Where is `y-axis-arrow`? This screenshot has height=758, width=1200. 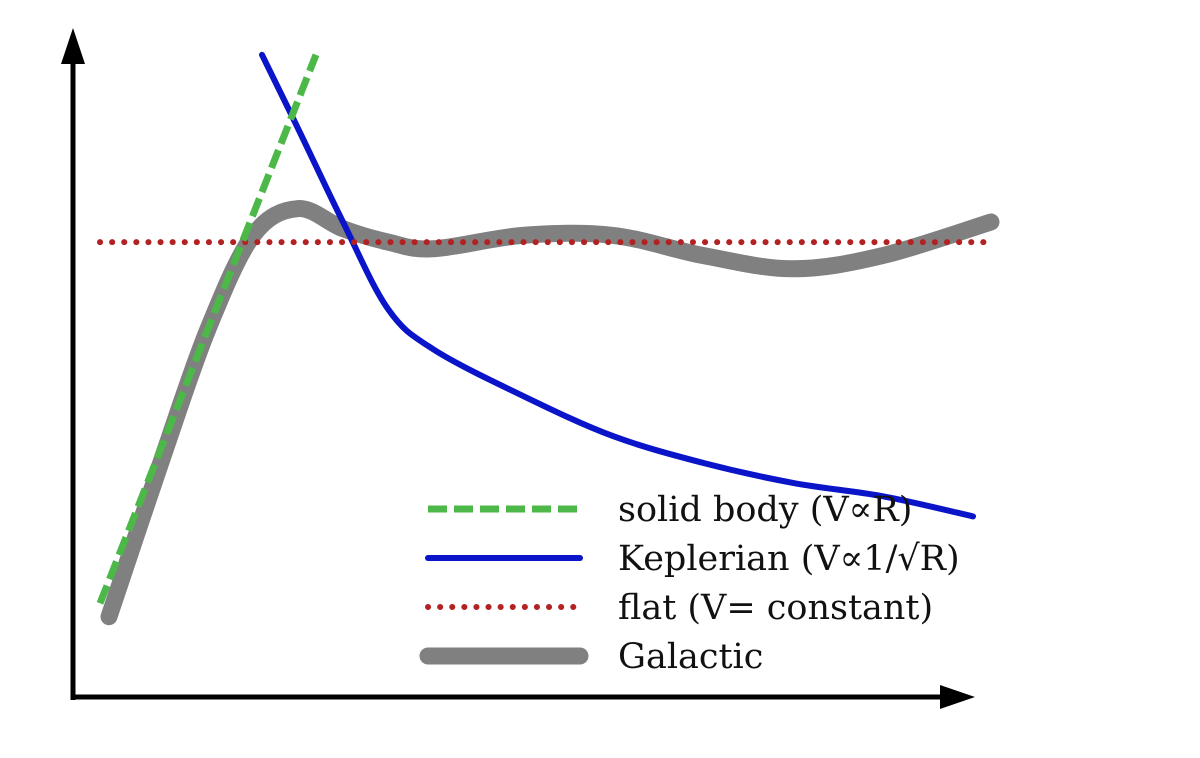
y-axis-arrow is located at coordinates (73, 46).